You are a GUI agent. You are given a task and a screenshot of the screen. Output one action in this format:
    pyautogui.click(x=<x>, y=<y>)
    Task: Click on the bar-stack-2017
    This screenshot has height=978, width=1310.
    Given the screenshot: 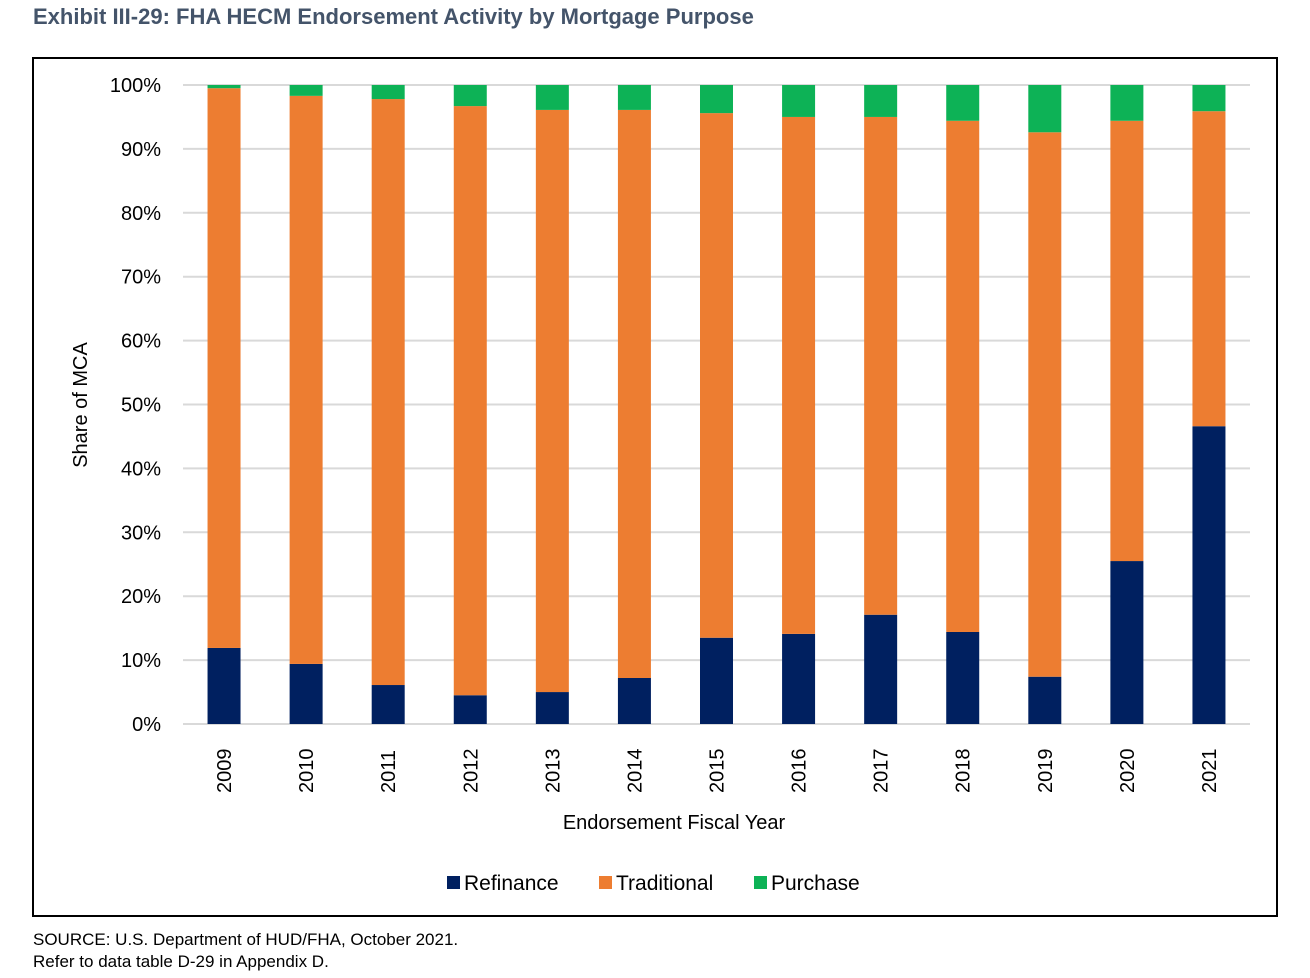 What is the action you would take?
    pyautogui.click(x=881, y=404)
    